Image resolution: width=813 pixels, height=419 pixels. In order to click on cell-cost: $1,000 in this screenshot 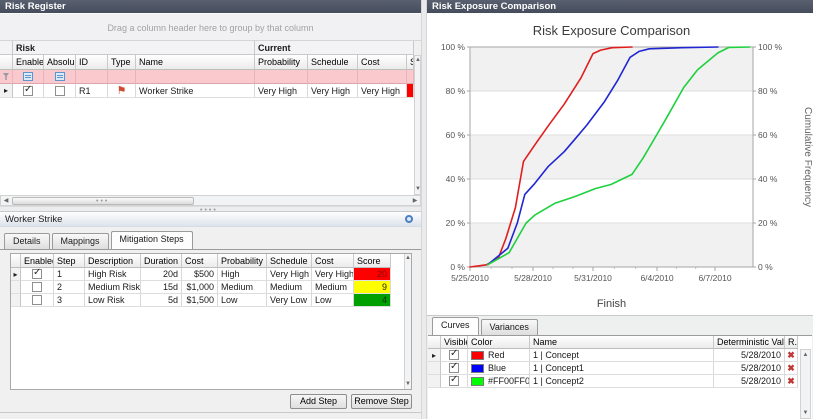, I will do `click(200, 287)`.